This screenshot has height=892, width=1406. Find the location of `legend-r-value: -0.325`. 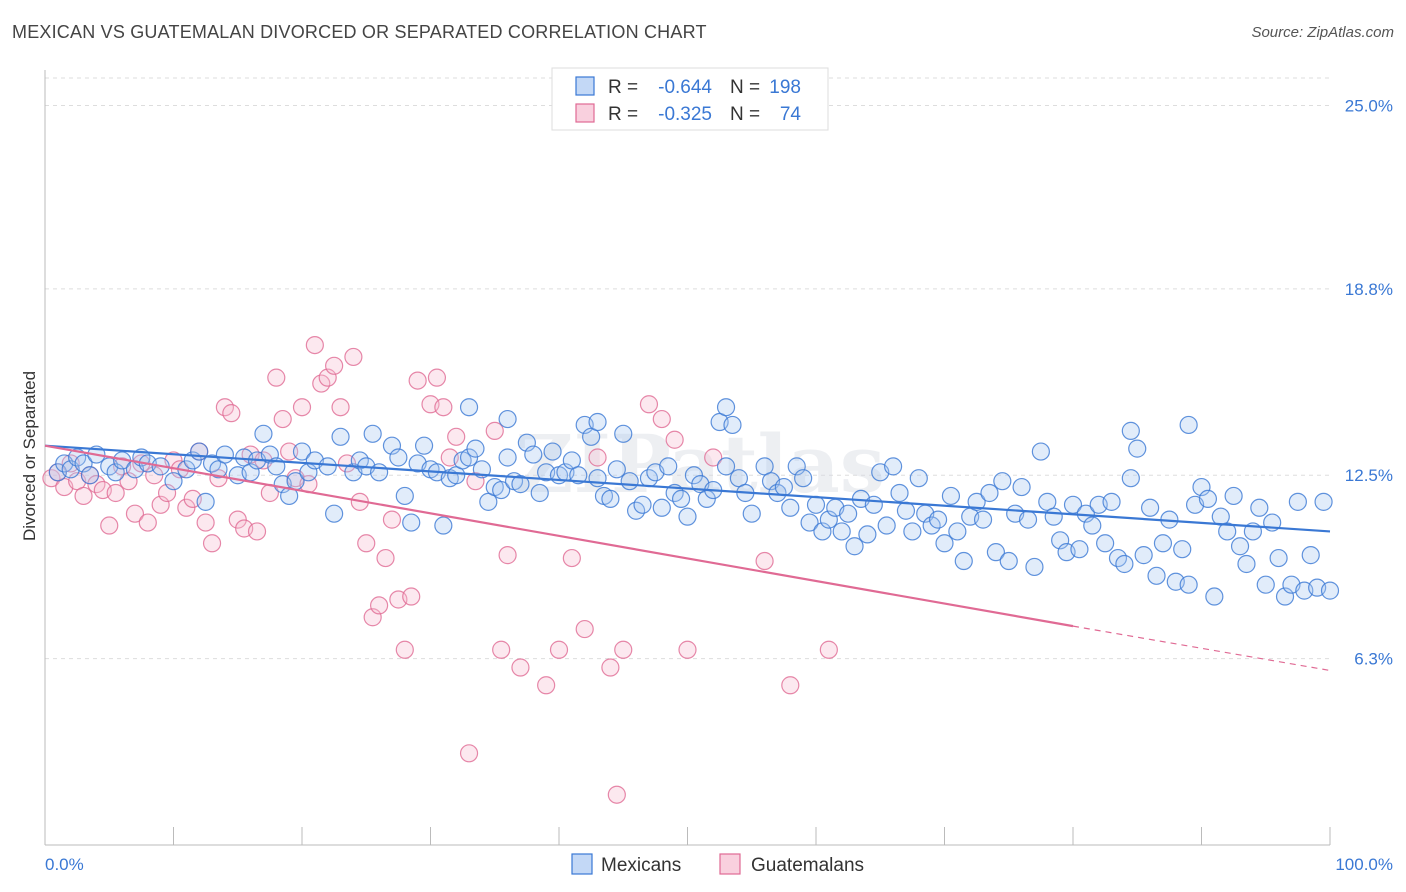

legend-r-value: -0.325 is located at coordinates (685, 114).